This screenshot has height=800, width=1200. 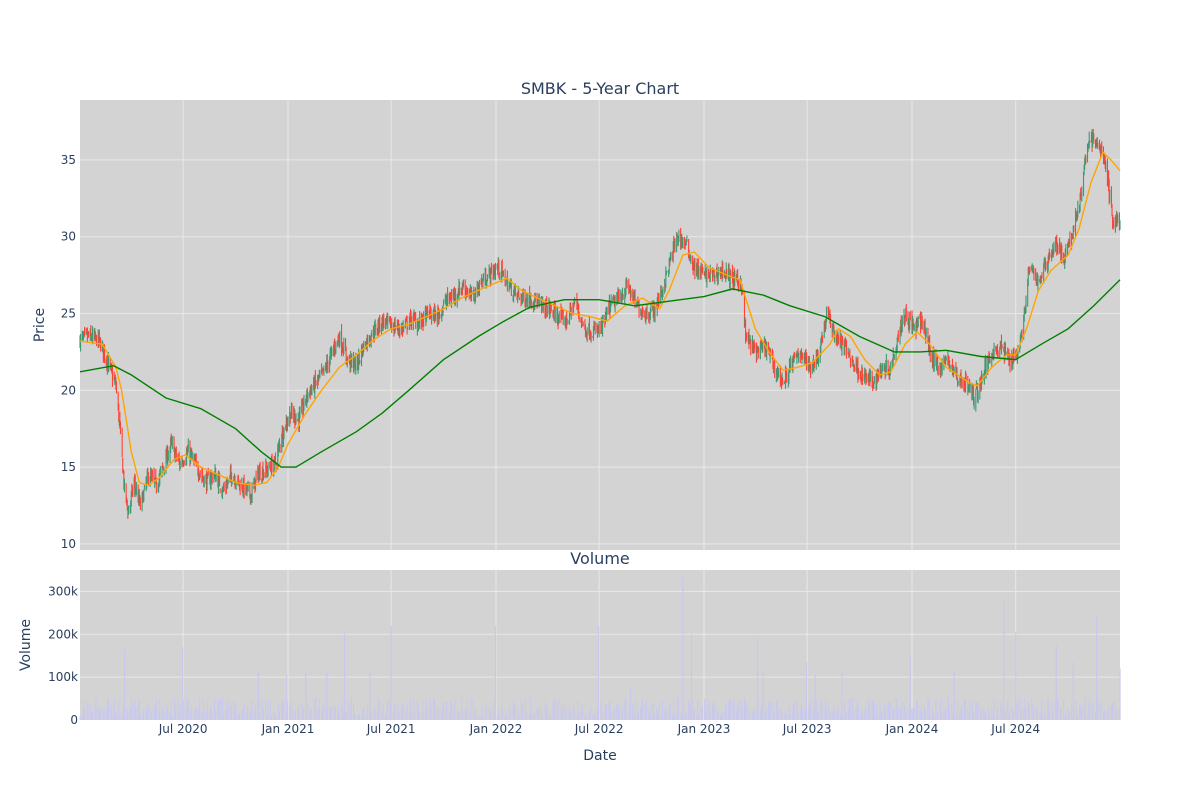 I want to click on price-y-axis-title: Price, so click(x=40, y=325).